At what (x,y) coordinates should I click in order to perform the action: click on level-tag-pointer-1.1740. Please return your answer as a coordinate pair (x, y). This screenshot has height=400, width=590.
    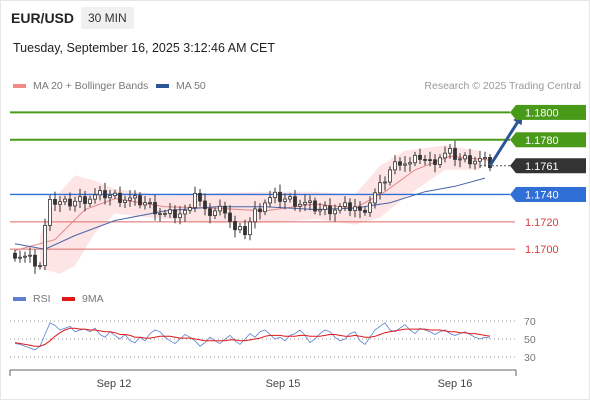
    Looking at the image, I should click on (513, 194).